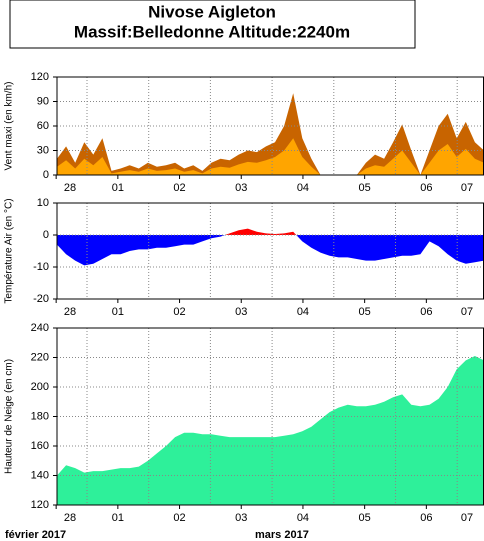  What do you see at coordinates (43, 101) in the screenshot?
I see `y-tick-label: 90` at bounding box center [43, 101].